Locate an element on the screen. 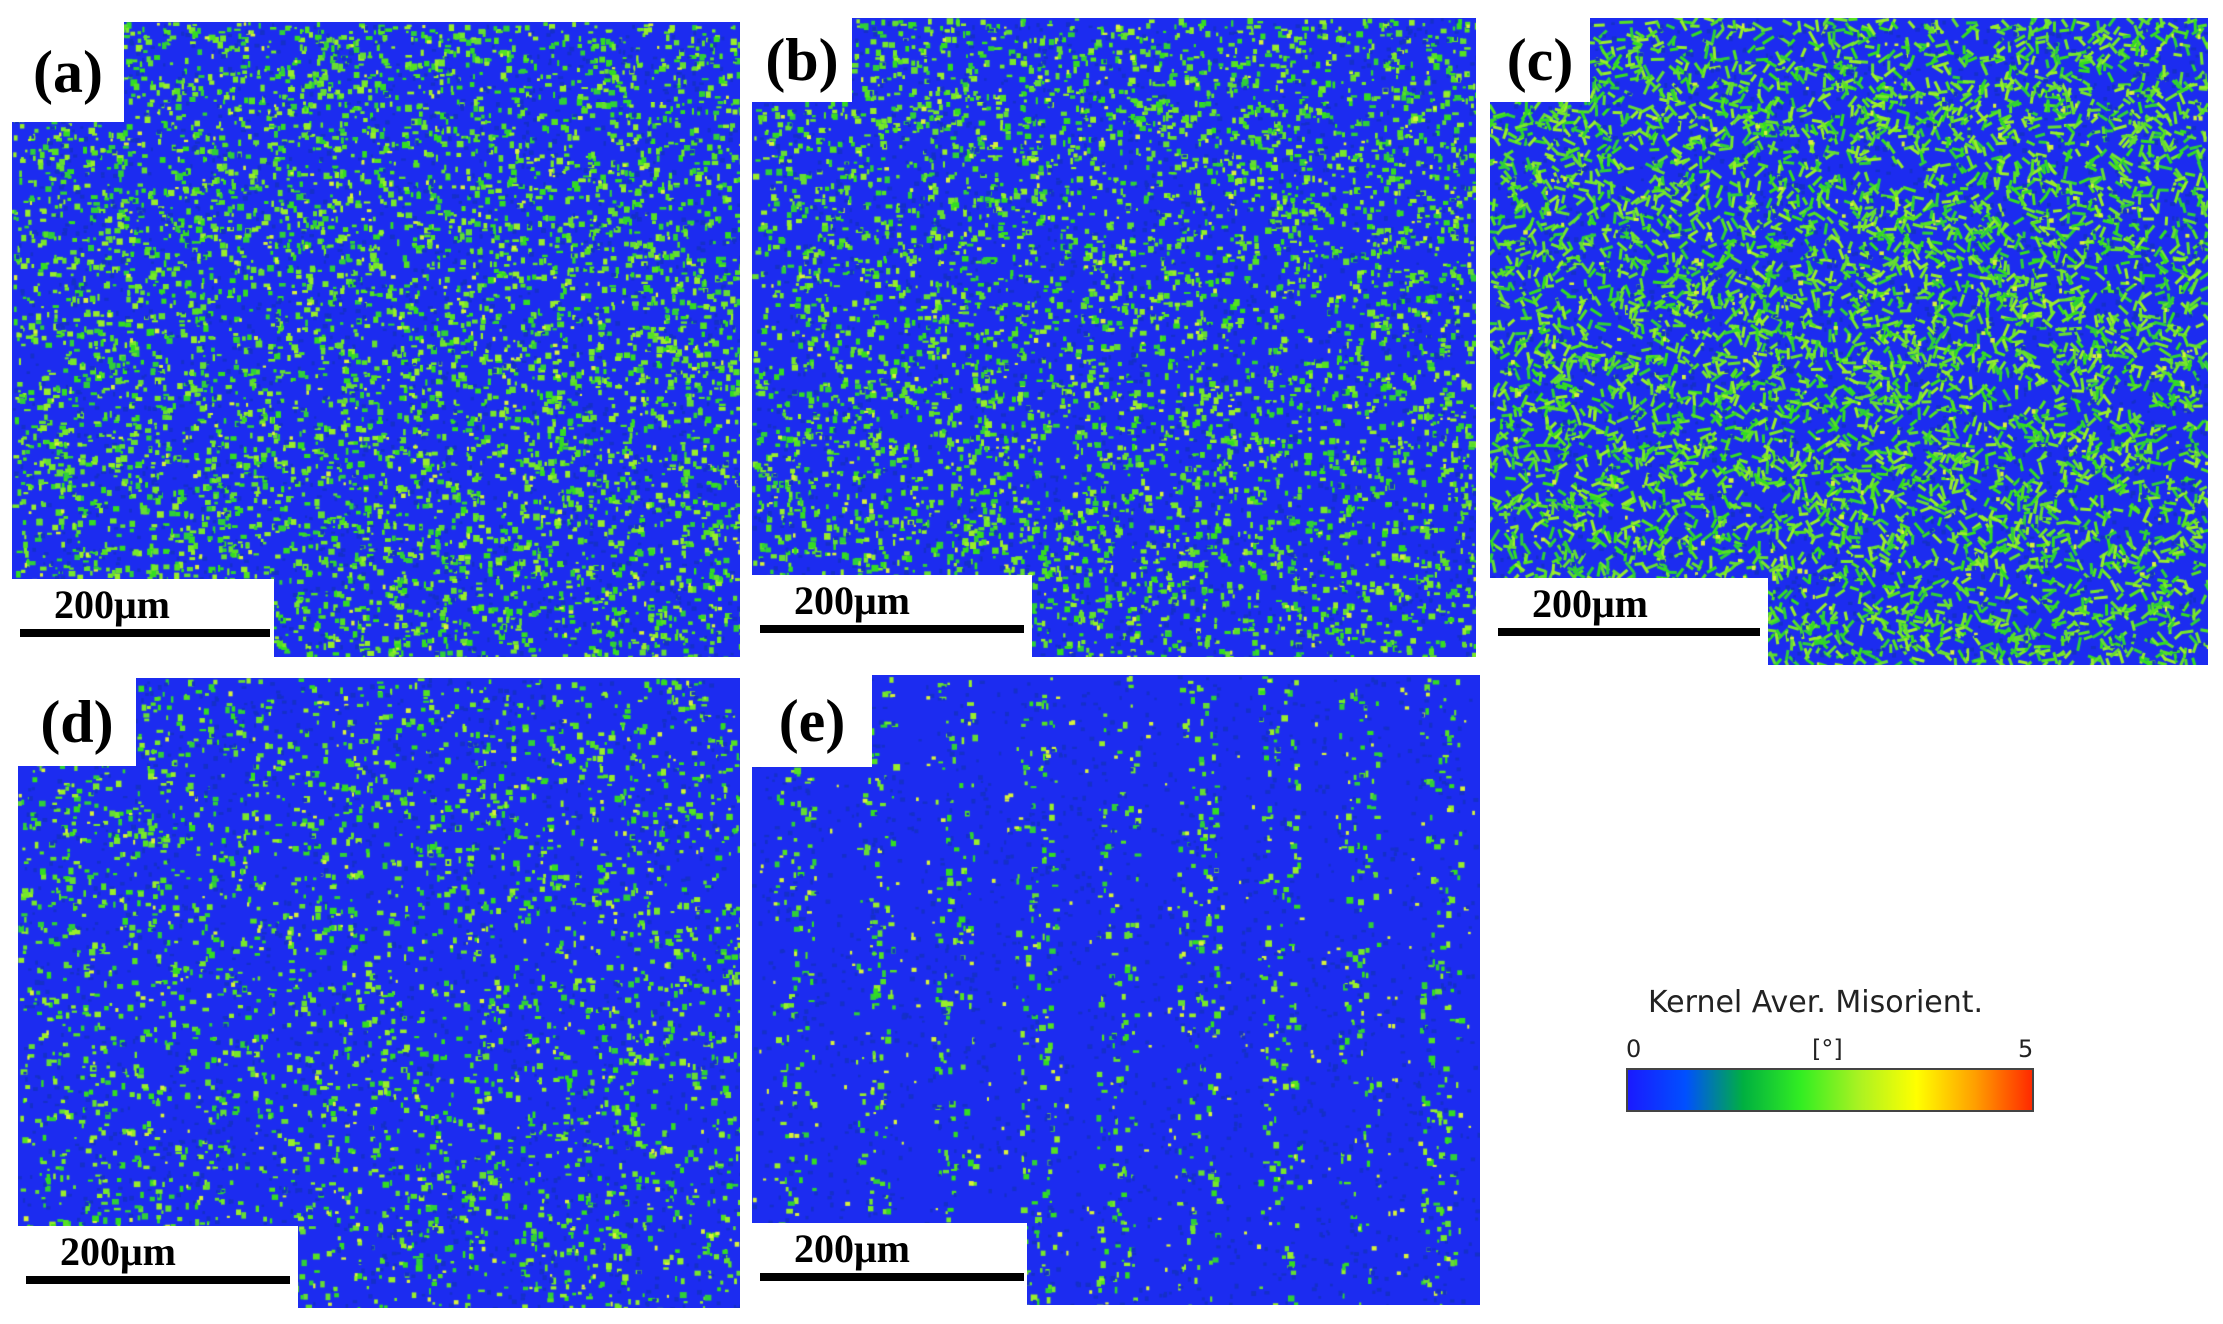 The width and height of the screenshot is (2223, 1324). panel-label: (b) is located at coordinates (802, 60).